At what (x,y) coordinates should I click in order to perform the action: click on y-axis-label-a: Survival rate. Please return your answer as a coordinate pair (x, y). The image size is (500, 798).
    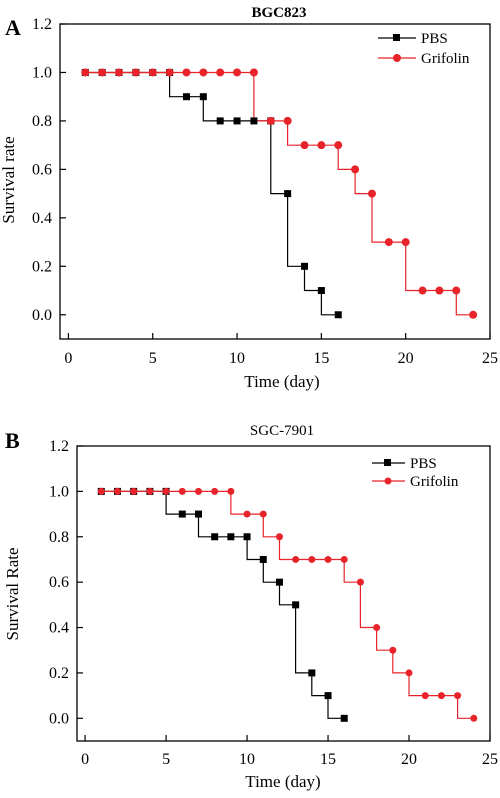
    Looking at the image, I should click on (9, 179).